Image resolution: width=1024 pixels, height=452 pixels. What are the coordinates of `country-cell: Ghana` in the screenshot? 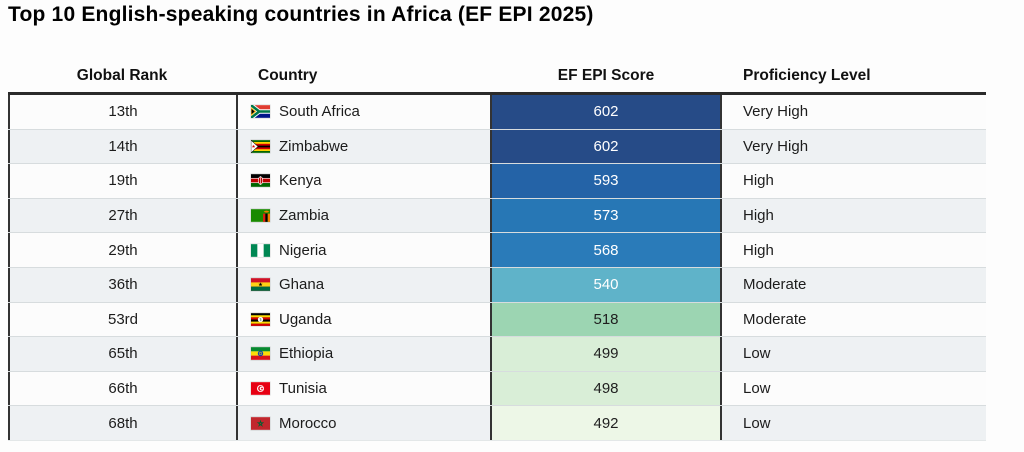 It's located at (363, 284).